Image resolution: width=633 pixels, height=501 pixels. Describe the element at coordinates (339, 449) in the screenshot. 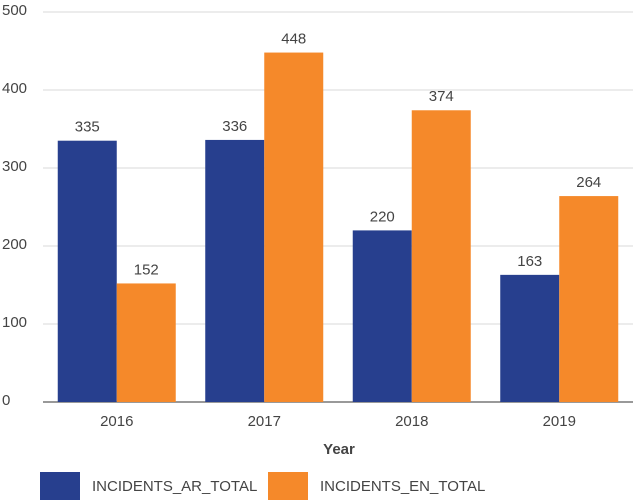

I see `x-axis-label: Year` at that location.